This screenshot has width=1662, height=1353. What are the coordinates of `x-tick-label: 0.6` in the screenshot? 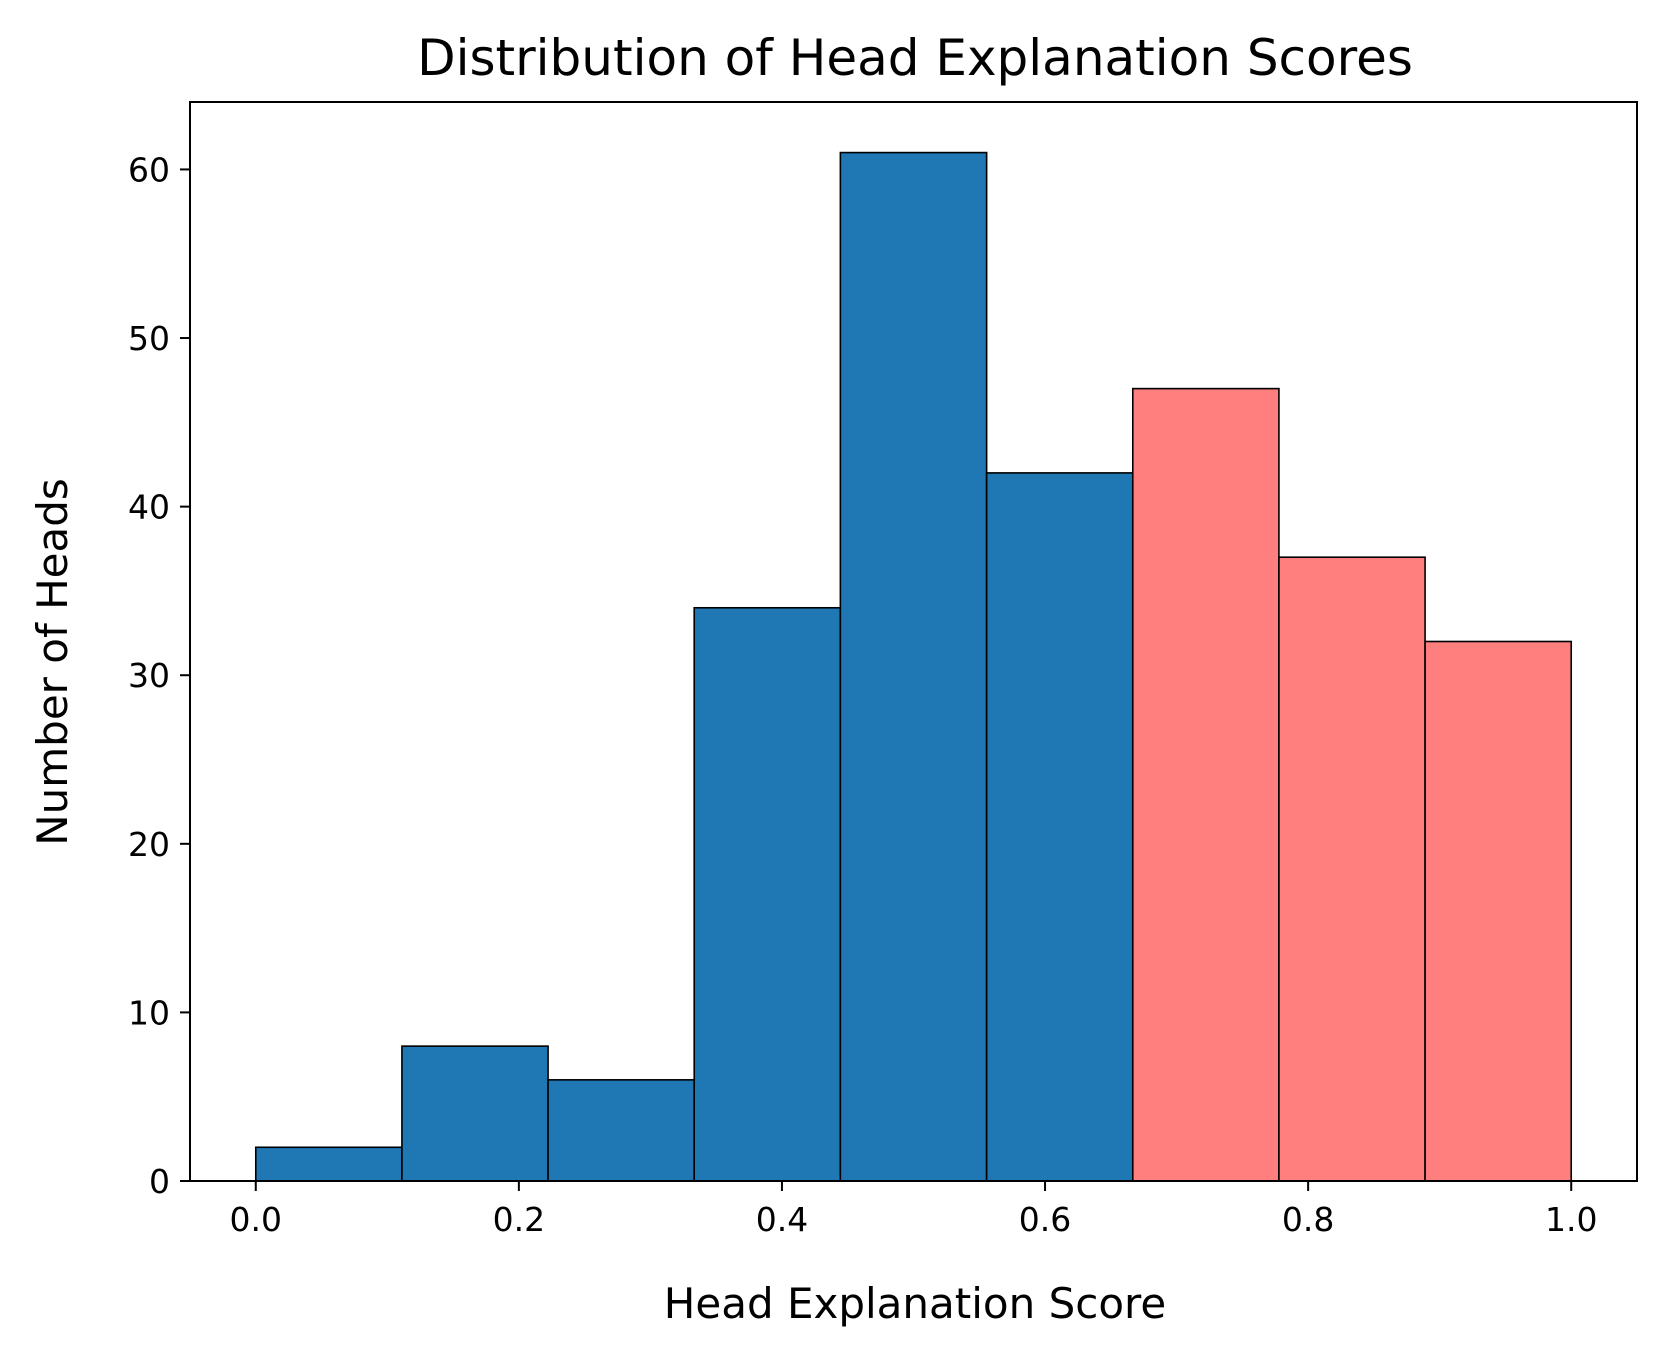 It's located at (1045, 1219).